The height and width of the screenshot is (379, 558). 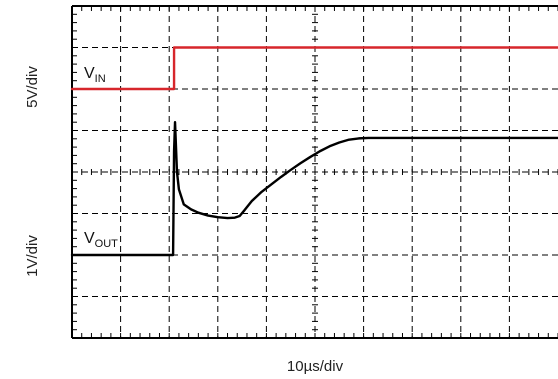 What do you see at coordinates (89, 238) in the screenshot?
I see `vout-label-main: V` at bounding box center [89, 238].